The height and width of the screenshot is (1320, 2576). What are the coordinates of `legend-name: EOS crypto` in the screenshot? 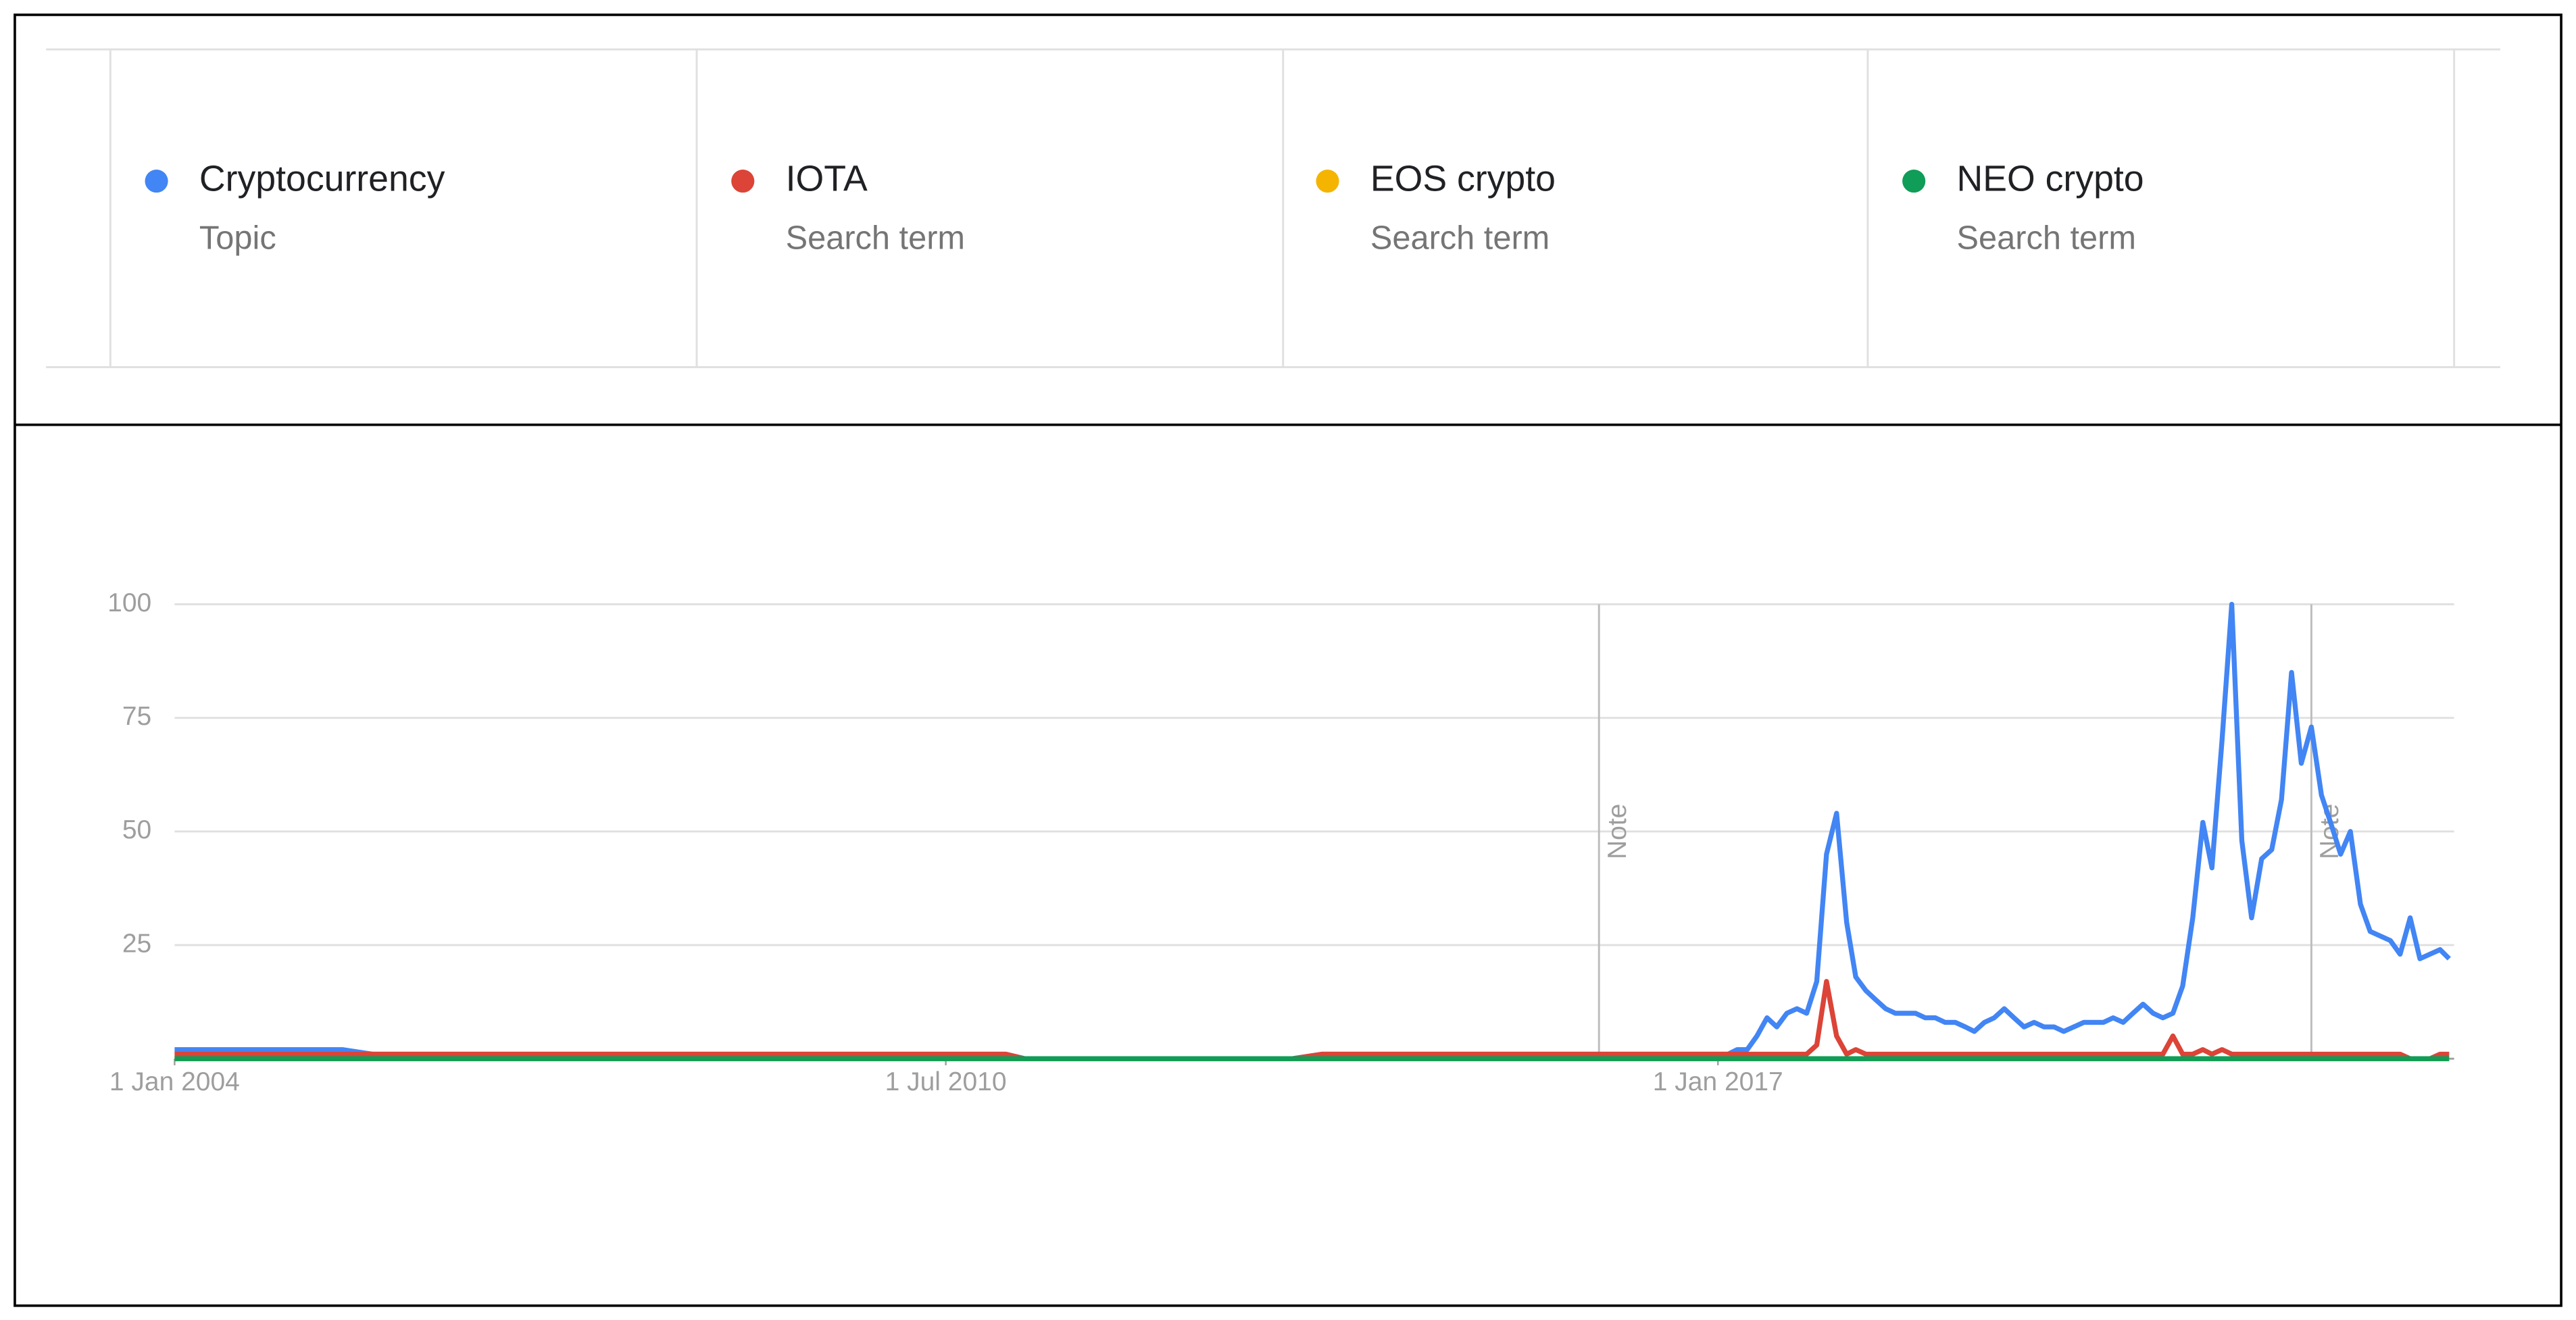 It's located at (1463, 178).